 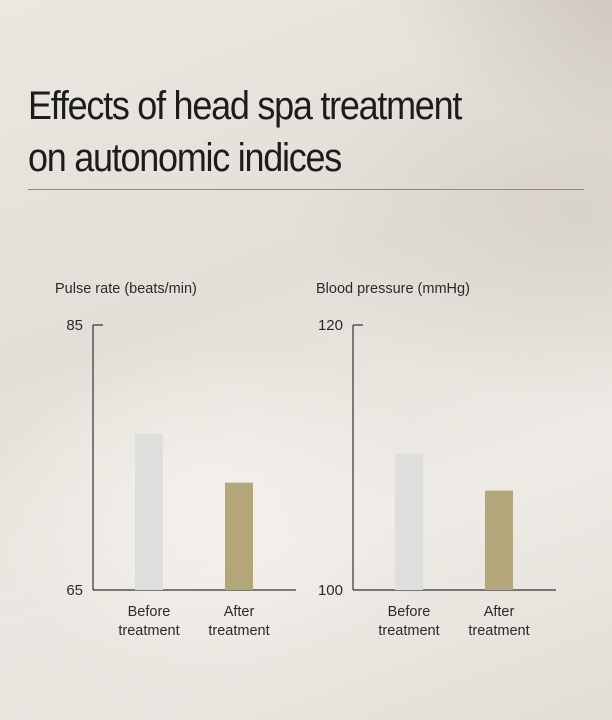 What do you see at coordinates (306, 189) in the screenshot?
I see `title-divider` at bounding box center [306, 189].